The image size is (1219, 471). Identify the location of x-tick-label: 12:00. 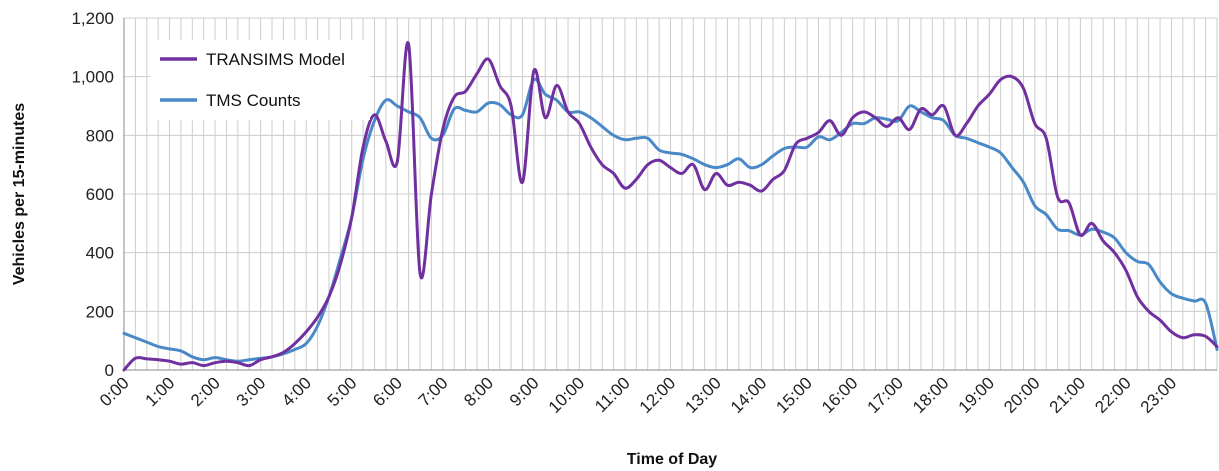
(658, 395).